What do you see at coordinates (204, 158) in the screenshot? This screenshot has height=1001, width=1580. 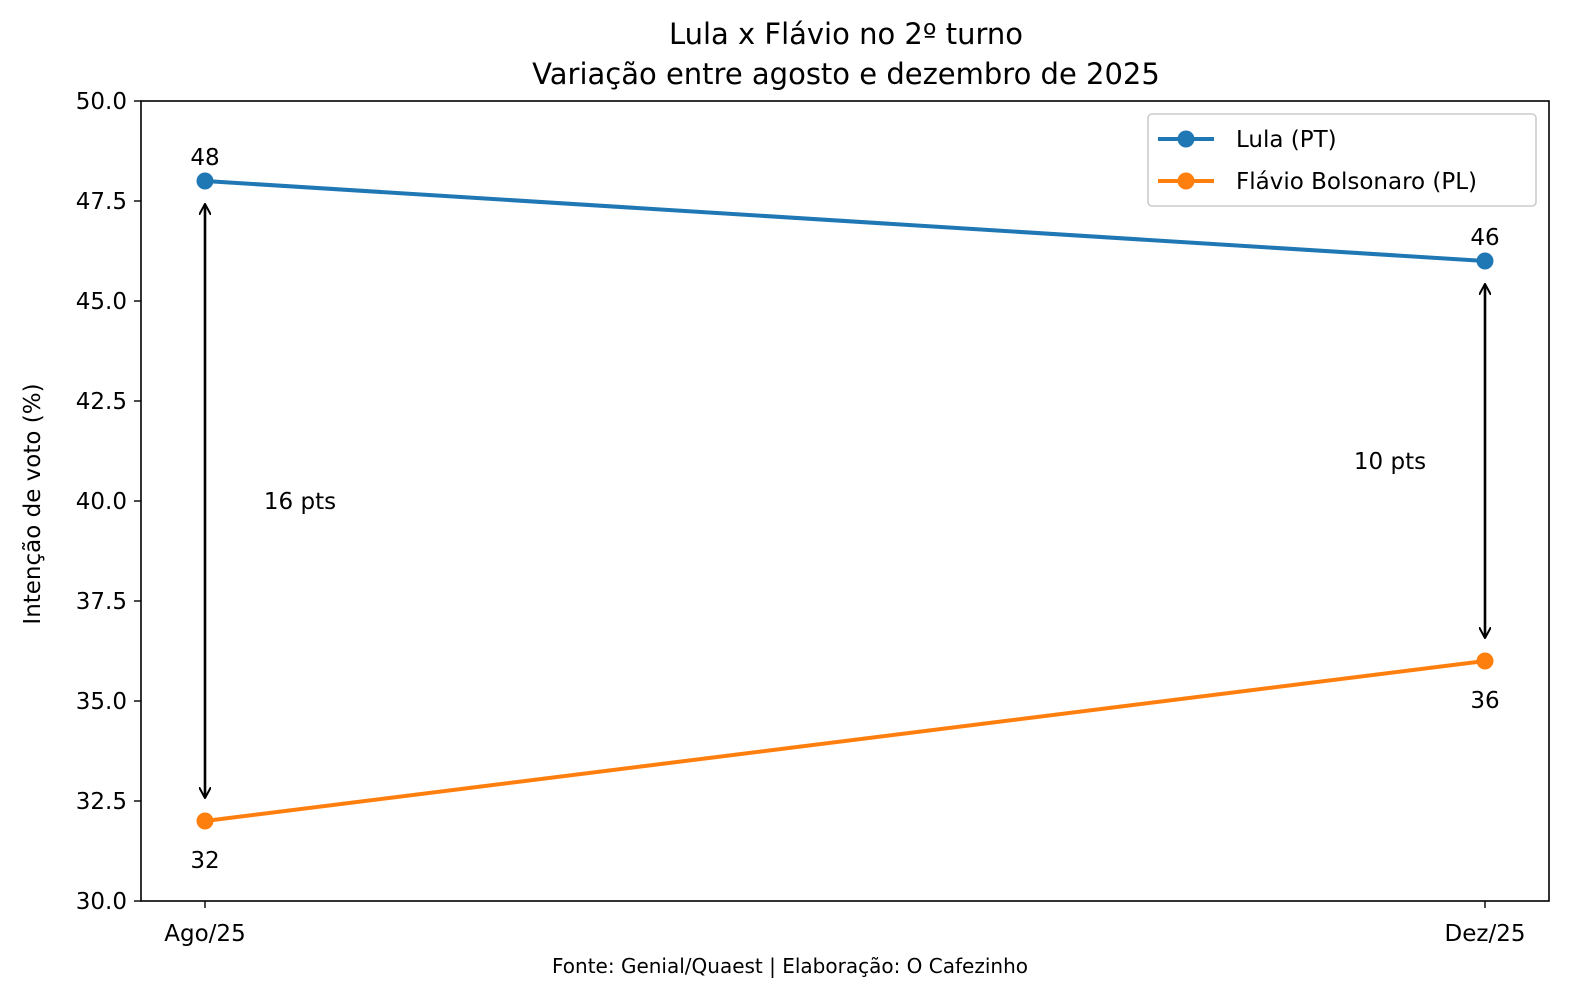 I see `data-label: 48` at bounding box center [204, 158].